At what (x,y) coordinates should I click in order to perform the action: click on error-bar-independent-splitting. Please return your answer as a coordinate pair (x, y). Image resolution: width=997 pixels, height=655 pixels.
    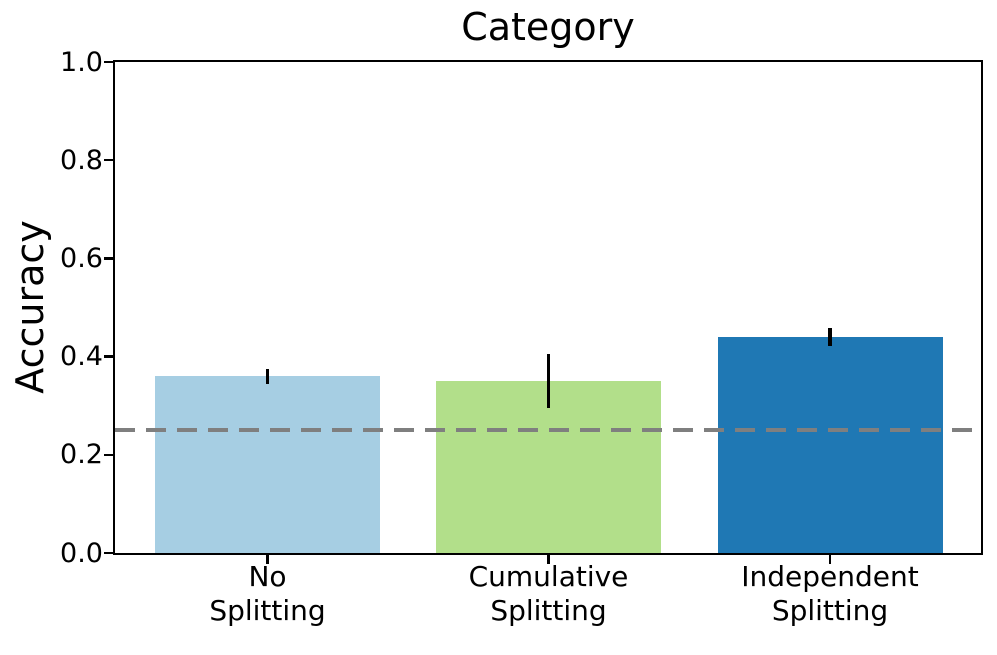
    Looking at the image, I should click on (830, 337).